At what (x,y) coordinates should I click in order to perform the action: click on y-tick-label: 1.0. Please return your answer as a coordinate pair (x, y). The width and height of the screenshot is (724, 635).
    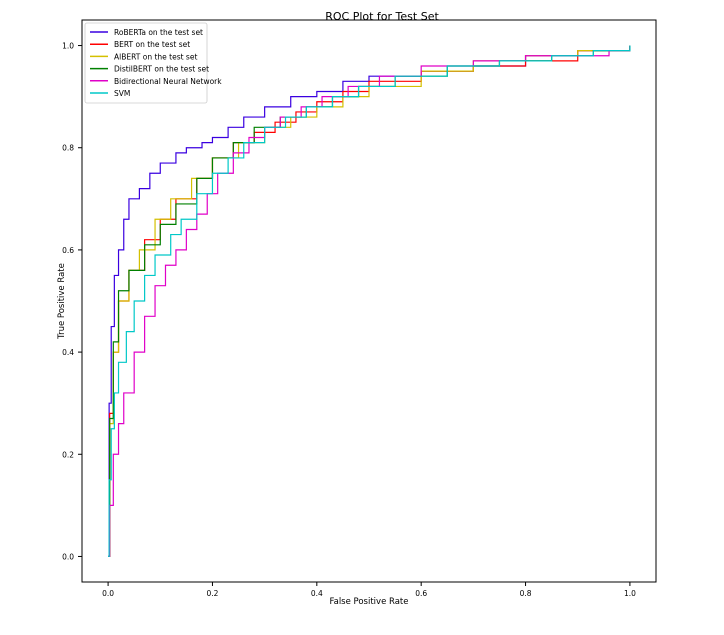
    Looking at the image, I should click on (68, 46).